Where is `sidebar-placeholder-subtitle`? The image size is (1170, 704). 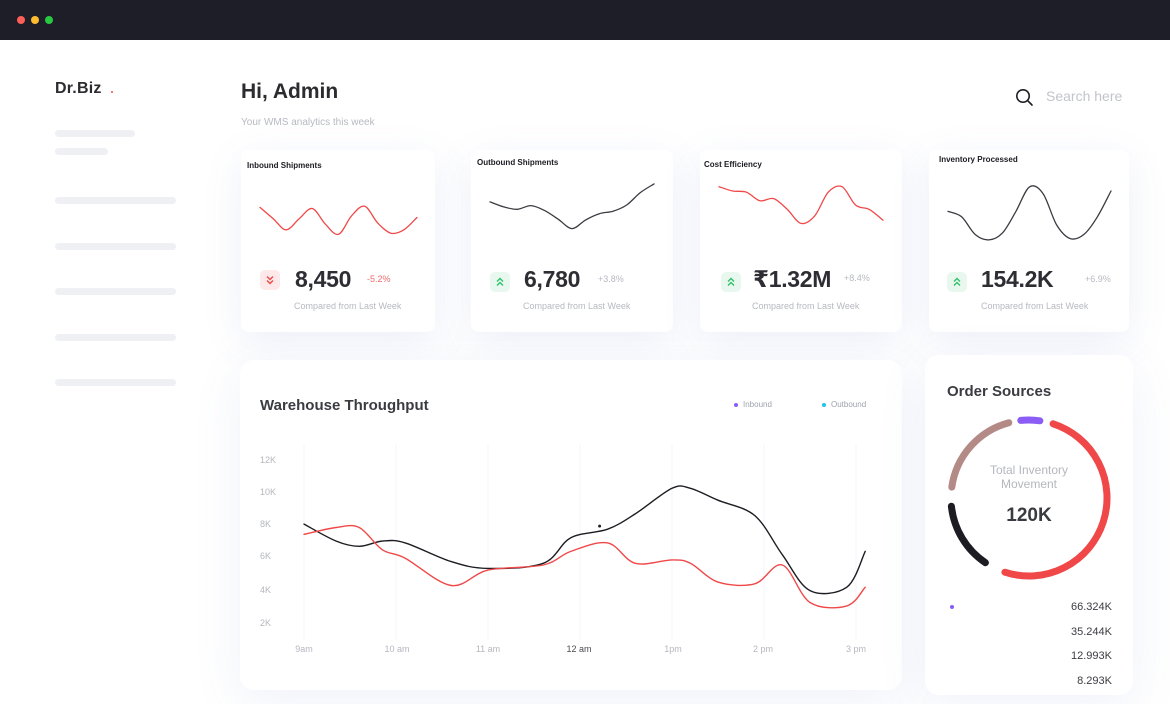 sidebar-placeholder-subtitle is located at coordinates (81, 151).